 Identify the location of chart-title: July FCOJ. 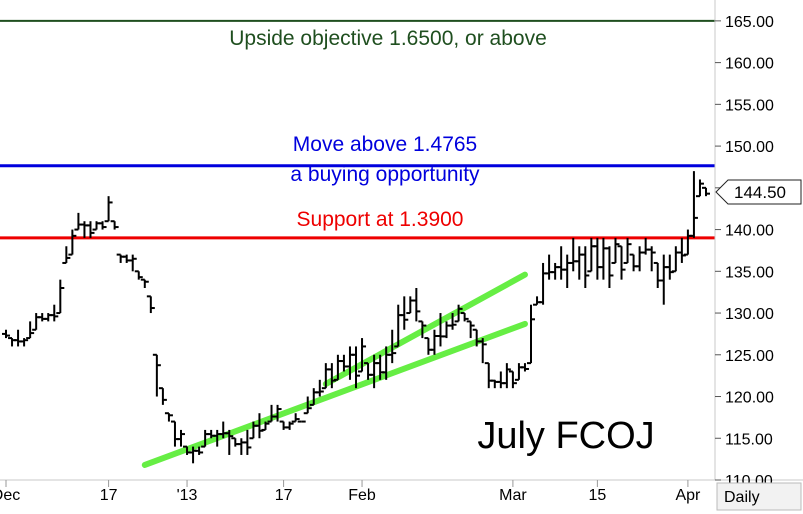
(565, 436).